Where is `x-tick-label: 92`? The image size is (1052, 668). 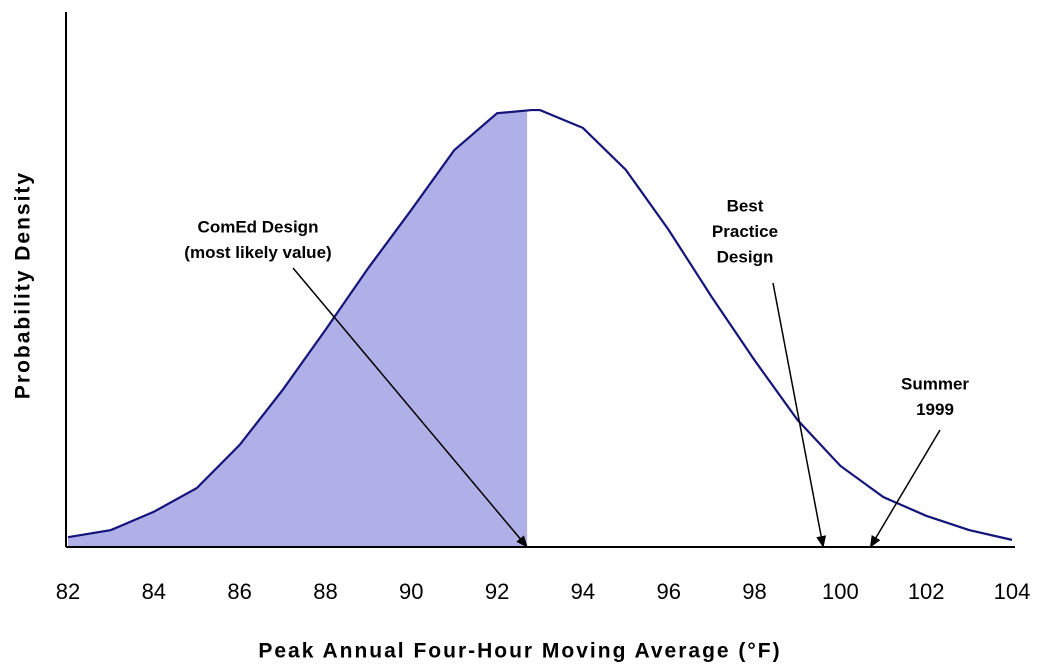 x-tick-label: 92 is located at coordinates (497, 591).